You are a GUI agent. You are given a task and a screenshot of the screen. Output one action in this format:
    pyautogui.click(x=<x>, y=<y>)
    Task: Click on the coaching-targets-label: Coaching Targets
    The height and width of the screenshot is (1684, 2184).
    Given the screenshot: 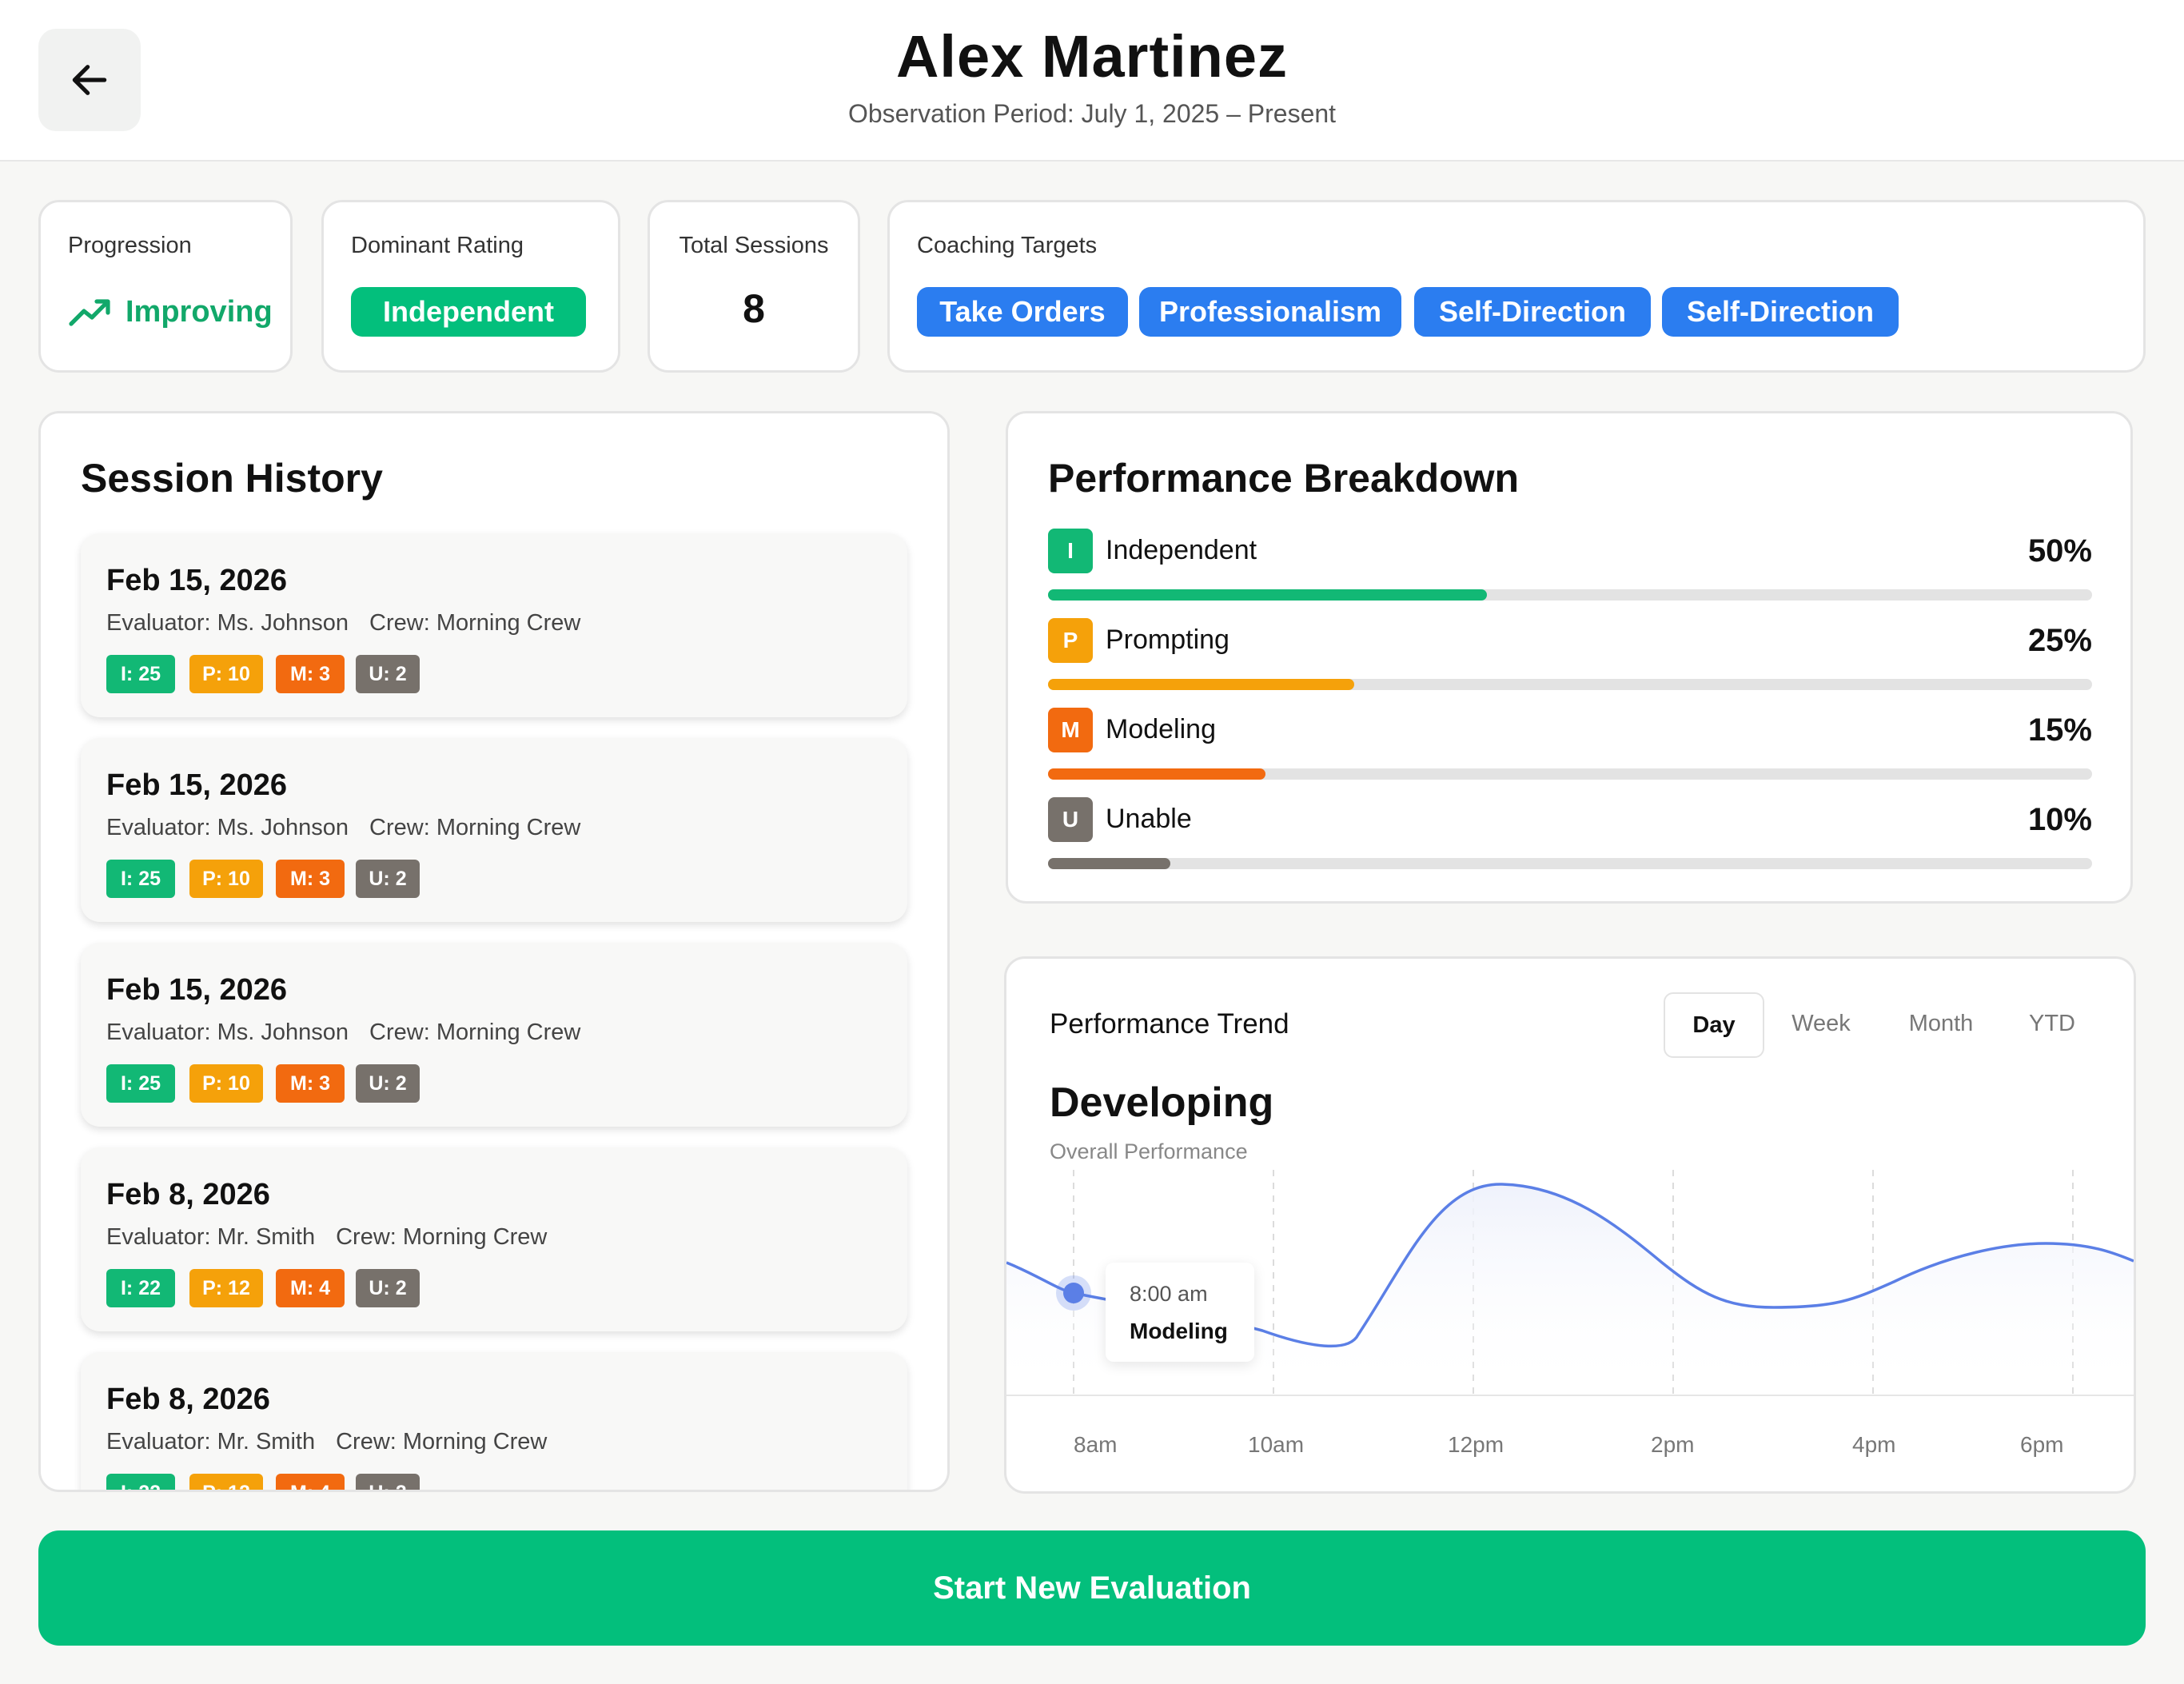 What is the action you would take?
    pyautogui.click(x=1007, y=245)
    